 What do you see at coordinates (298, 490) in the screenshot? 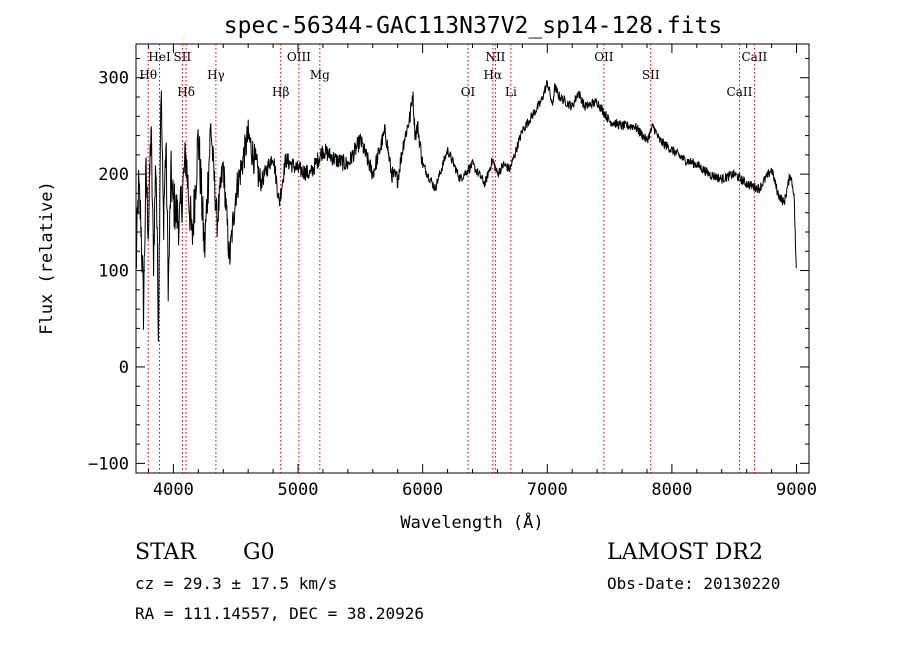
I see `x-tick-label: 5000` at bounding box center [298, 490].